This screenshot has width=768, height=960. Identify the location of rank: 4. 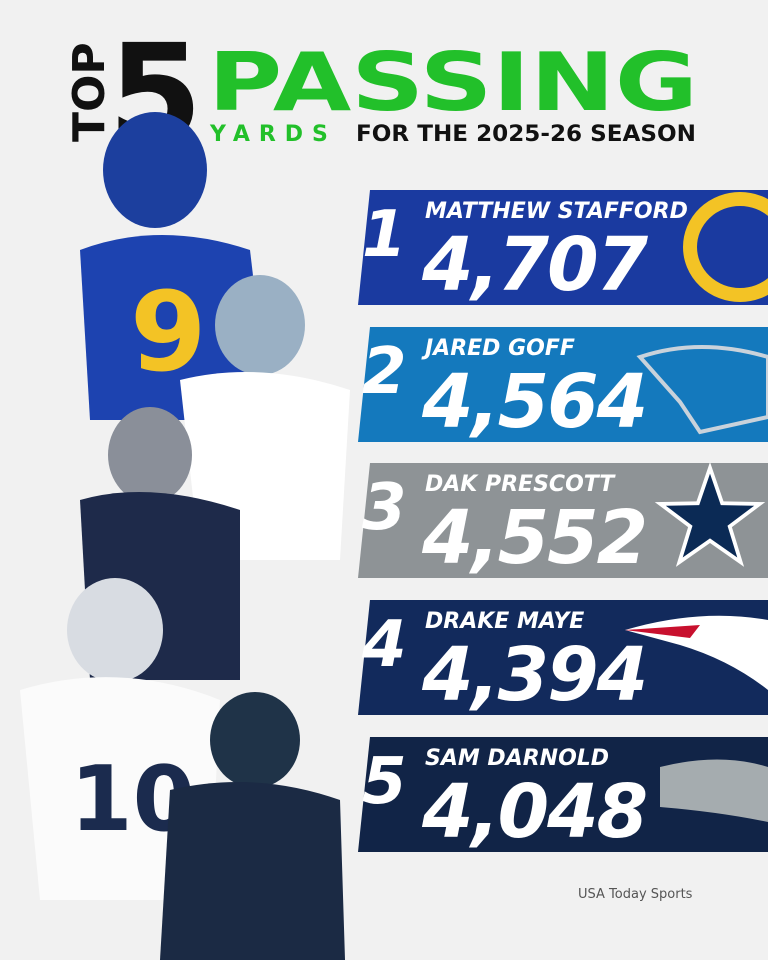
(384, 645).